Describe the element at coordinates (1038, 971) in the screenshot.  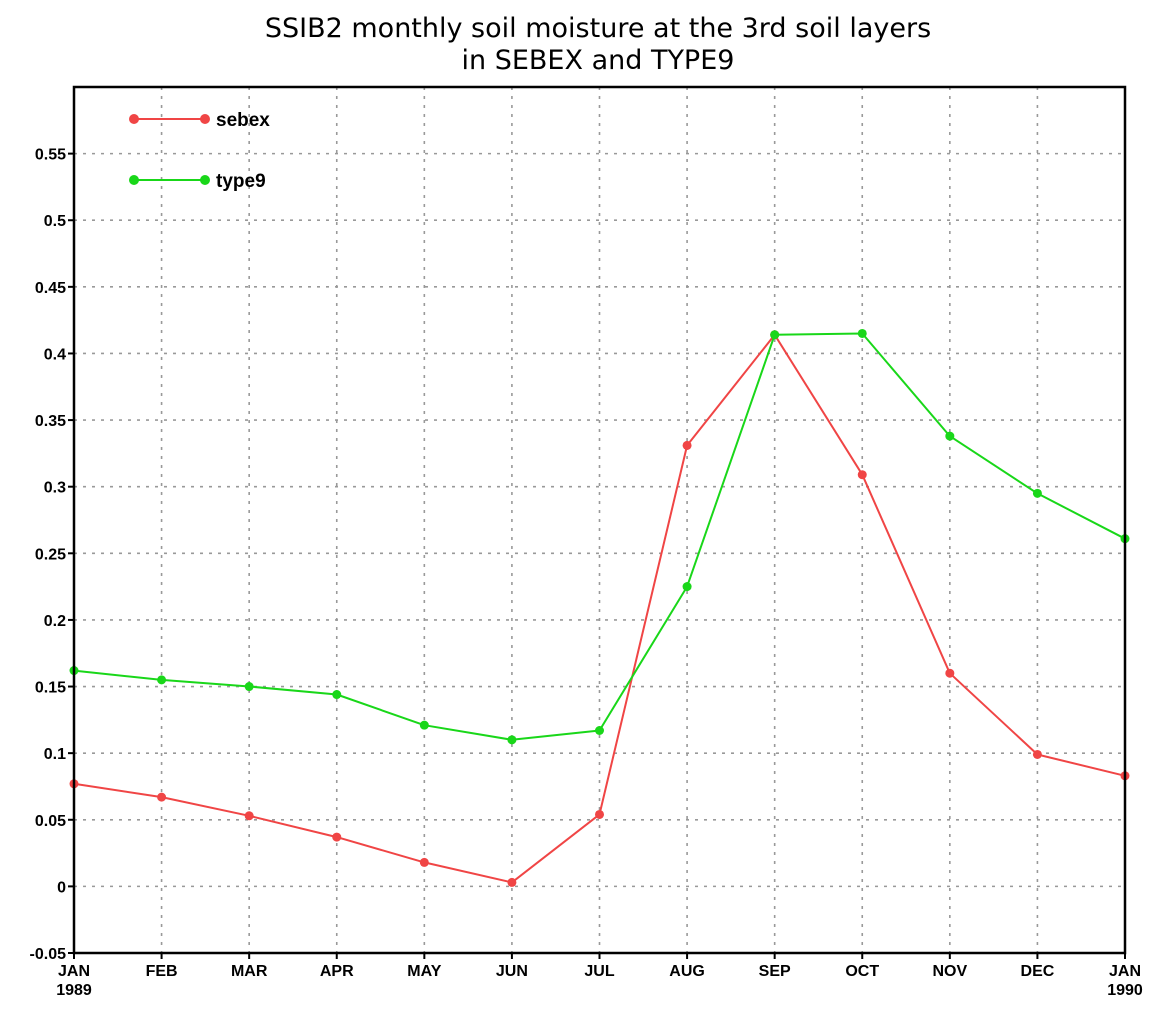
I see `x-tick-label: DEC` at that location.